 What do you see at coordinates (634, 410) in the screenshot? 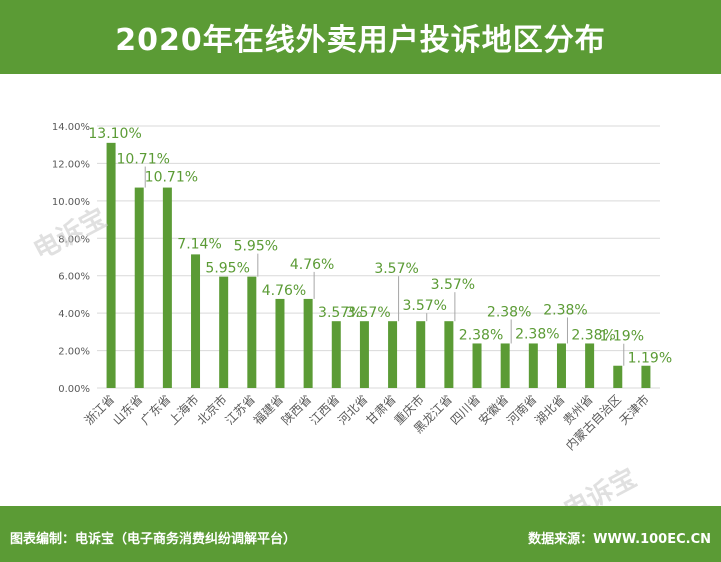
I see `x-tick-label: 天津市` at bounding box center [634, 410].